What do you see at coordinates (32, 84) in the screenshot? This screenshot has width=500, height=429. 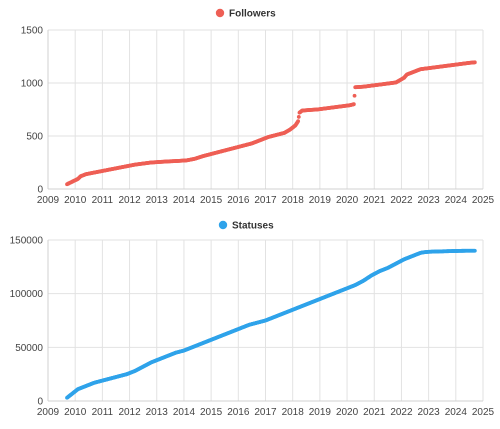 I see `y-tick-label: 1000` at bounding box center [32, 84].